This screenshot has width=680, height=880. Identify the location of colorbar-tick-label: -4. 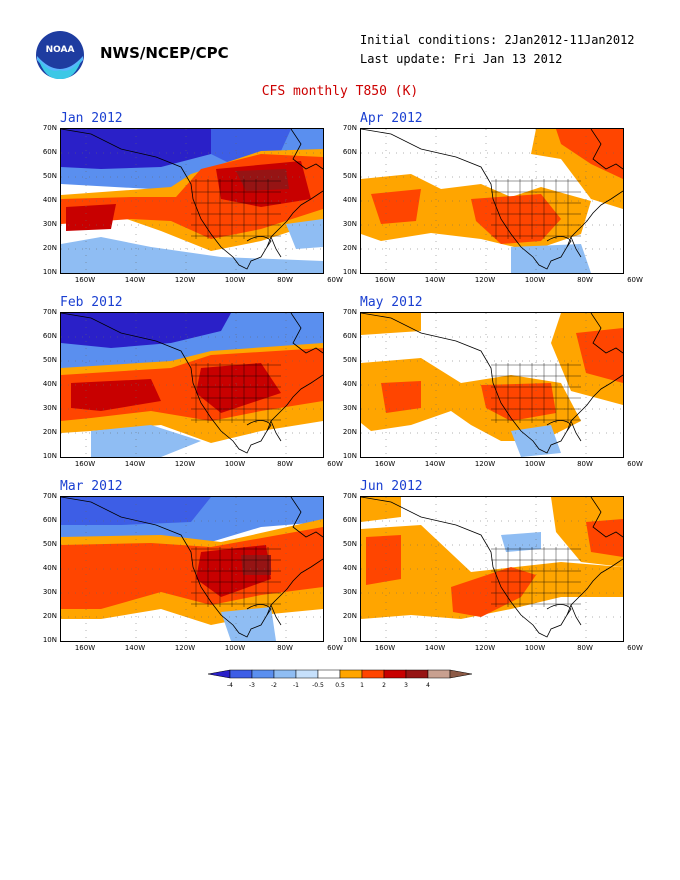
(230, 685).